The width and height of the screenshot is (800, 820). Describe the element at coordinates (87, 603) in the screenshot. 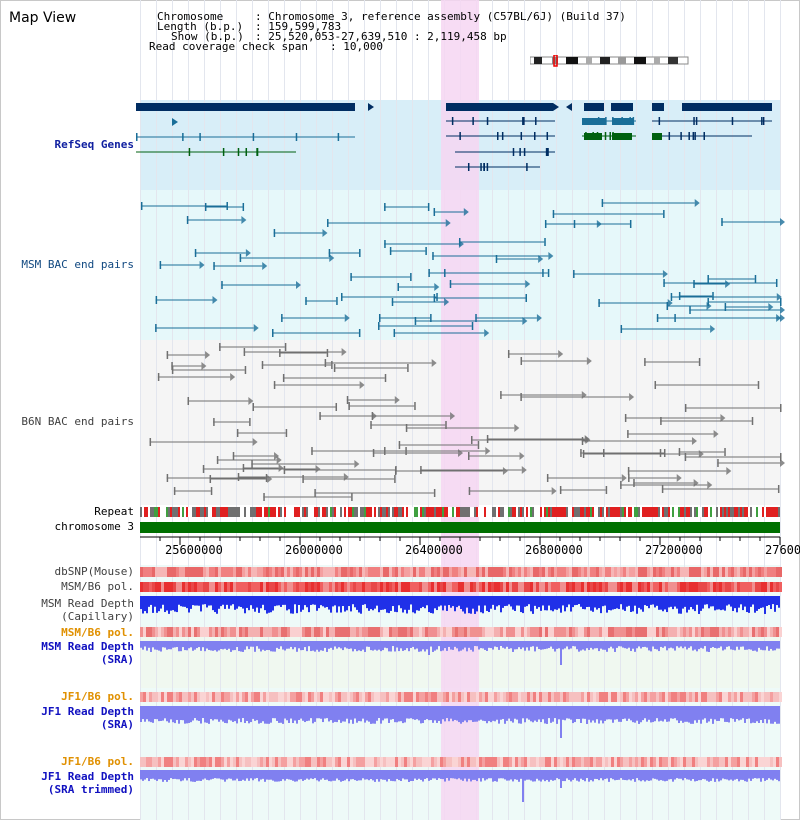

I see `track-label-msm-depth-cap: MSM Read Depth` at that location.